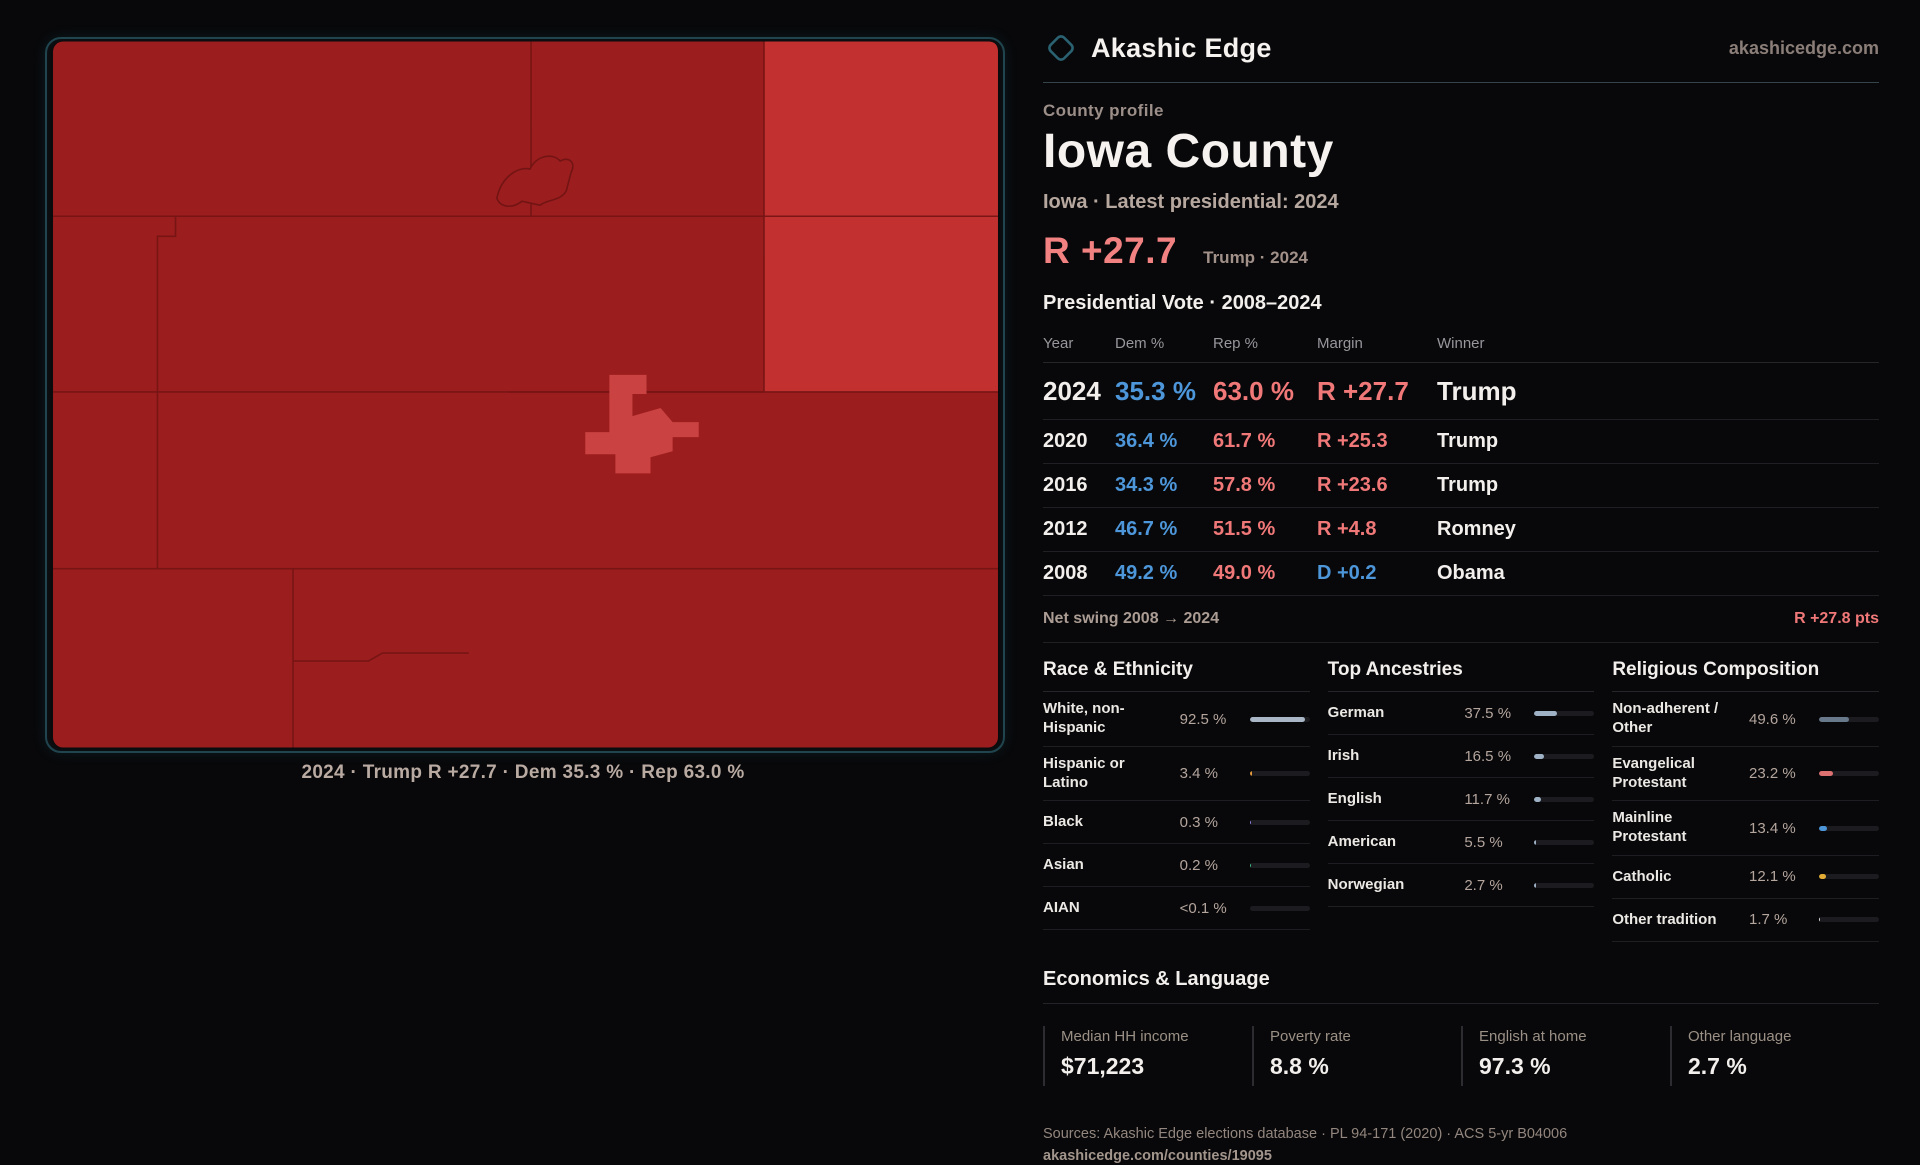 The height and width of the screenshot is (1165, 1920). I want to click on headline-margin-value: R +27.7, so click(1110, 251).